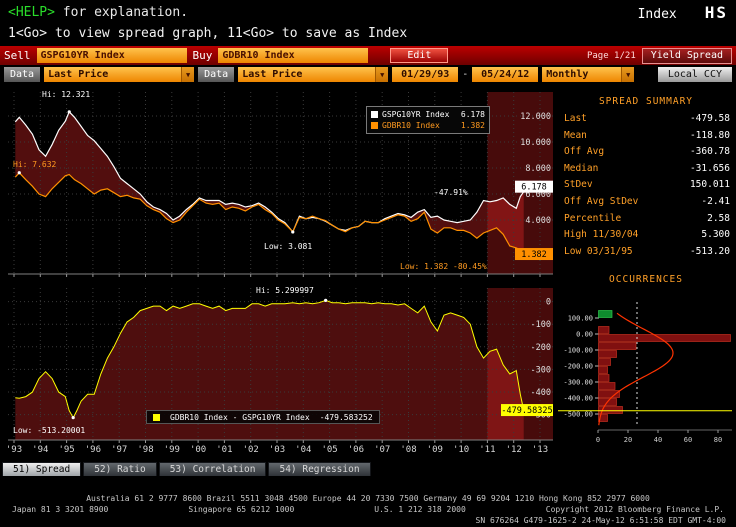 The height and width of the screenshot is (527, 736). Describe the element at coordinates (419, 55) in the screenshot. I see `edit-button: Edit` at that location.